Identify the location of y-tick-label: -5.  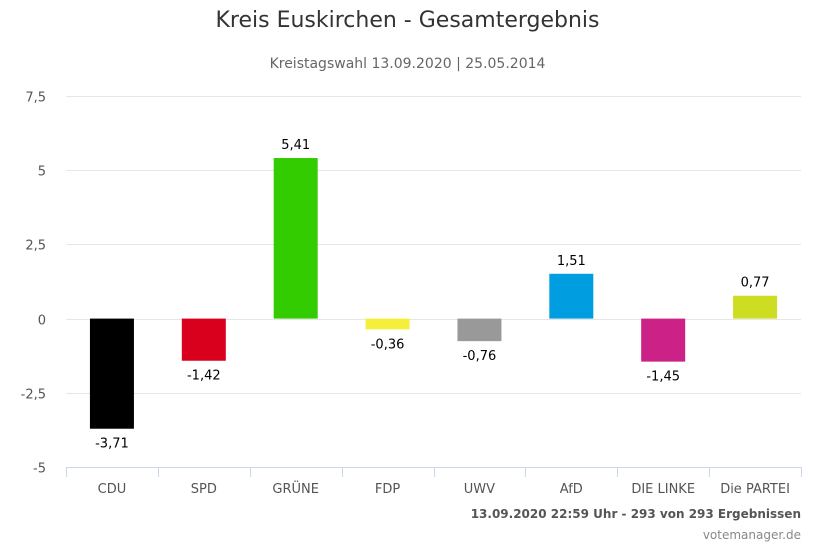
(39, 469).